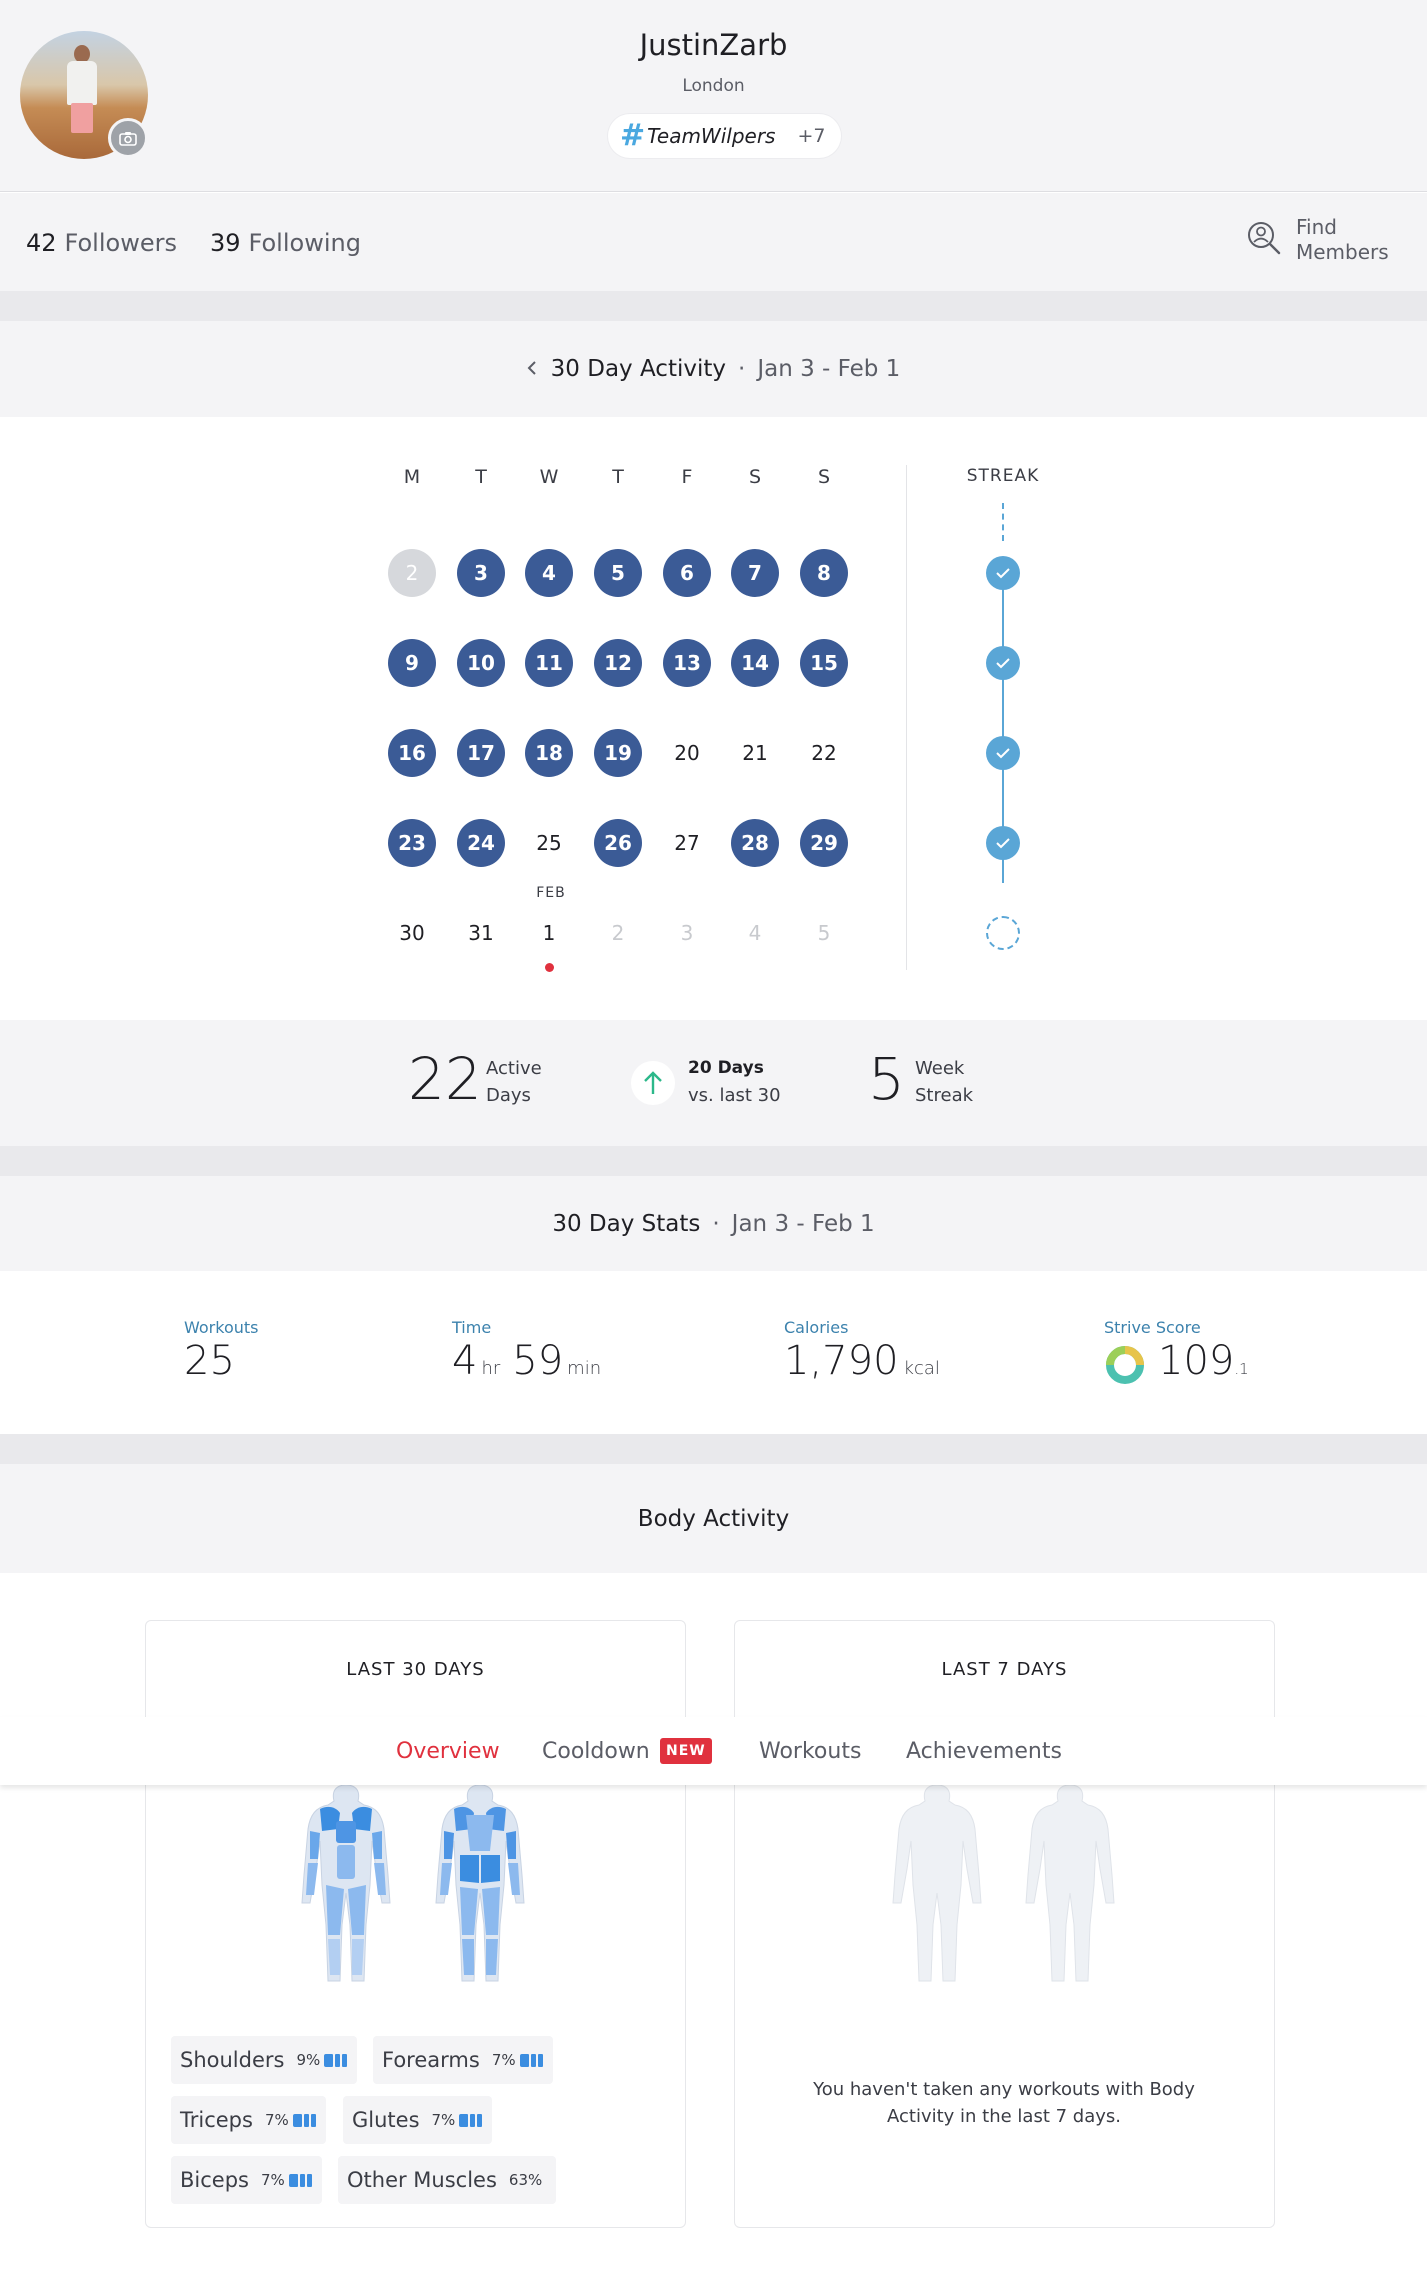 The width and height of the screenshot is (1427, 2273). What do you see at coordinates (755, 753) in the screenshot?
I see `calendar-day: 21` at bounding box center [755, 753].